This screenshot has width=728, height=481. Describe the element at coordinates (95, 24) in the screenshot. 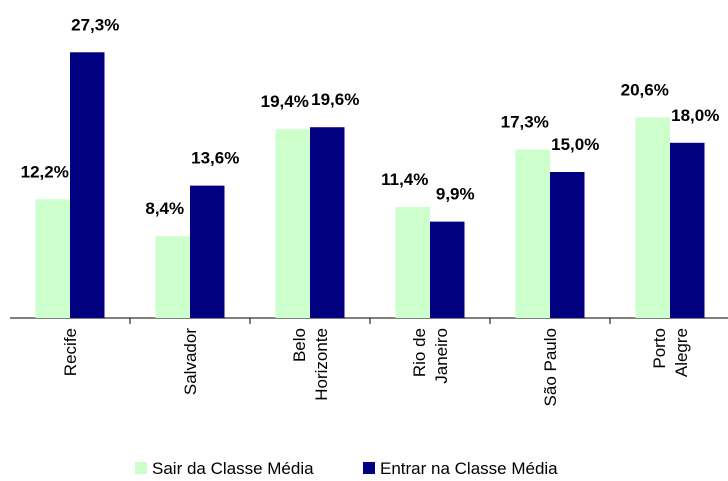

I see `value-label: 27,3%` at that location.